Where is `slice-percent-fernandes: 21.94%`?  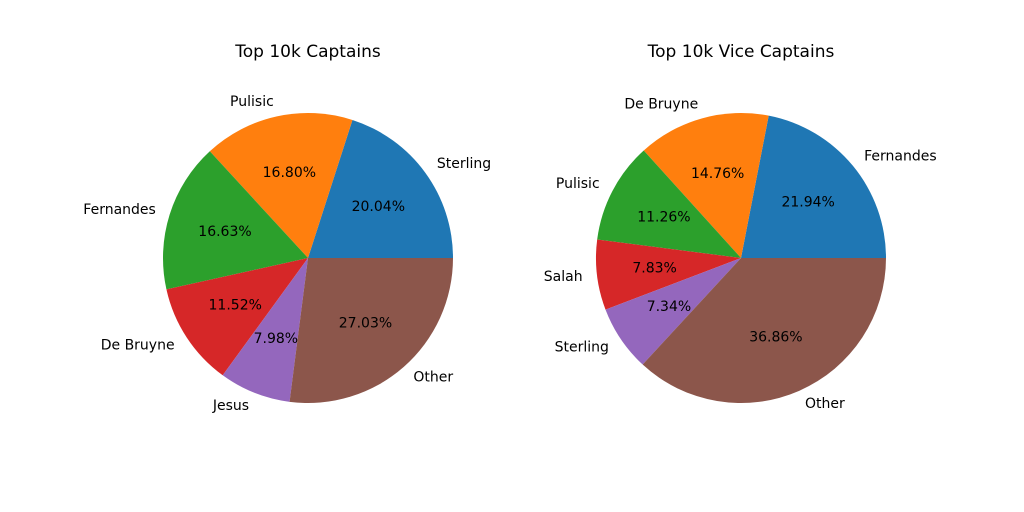 slice-percent-fernandes: 21.94% is located at coordinates (807, 203).